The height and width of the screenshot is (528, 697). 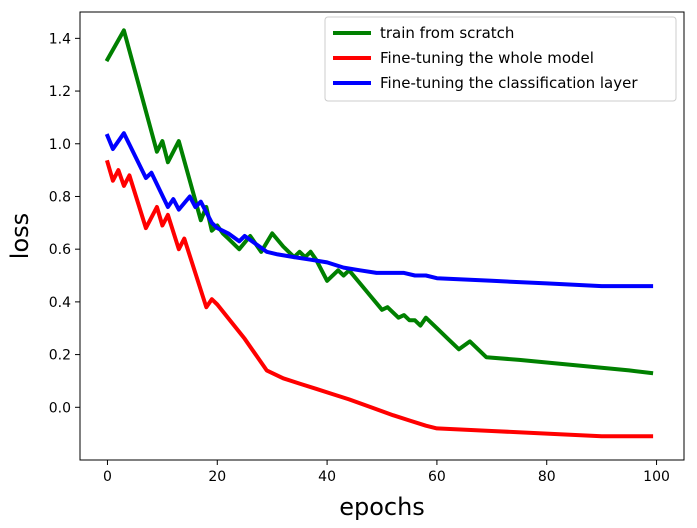 I want to click on x-tick-label: 20, so click(x=217, y=477).